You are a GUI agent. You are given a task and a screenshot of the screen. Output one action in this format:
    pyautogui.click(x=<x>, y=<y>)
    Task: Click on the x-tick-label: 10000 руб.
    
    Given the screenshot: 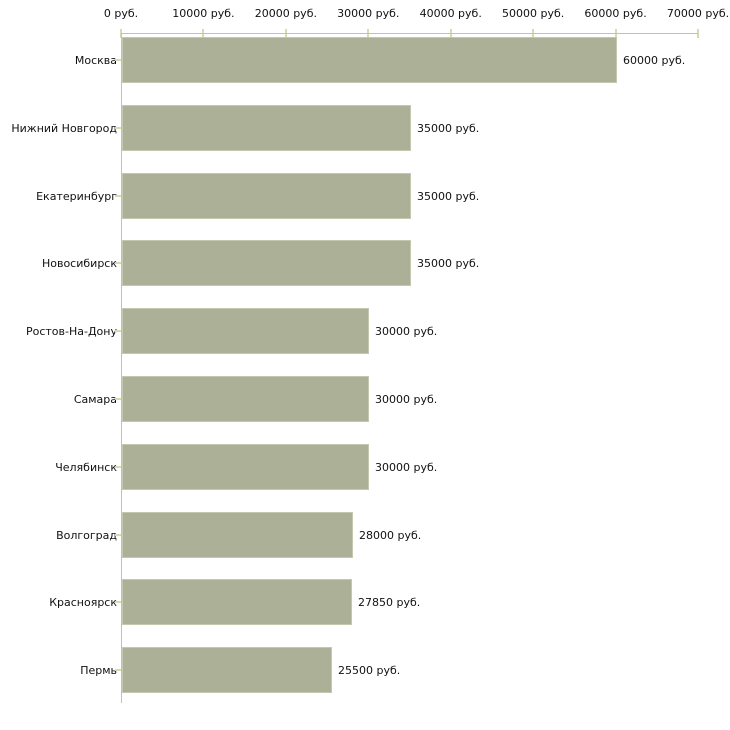 What is the action you would take?
    pyautogui.click(x=203, y=13)
    